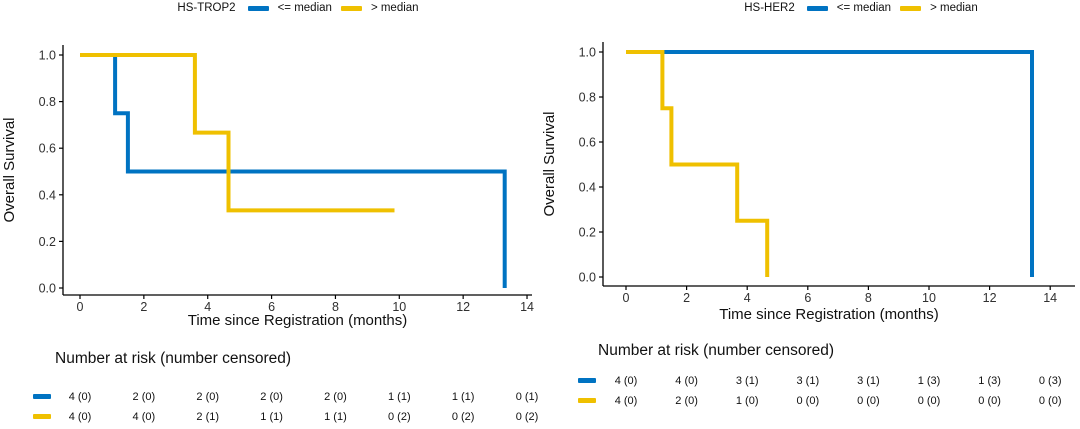  What do you see at coordinates (747, 401) in the screenshot?
I see `risk-cell: 1 (0)` at bounding box center [747, 401].